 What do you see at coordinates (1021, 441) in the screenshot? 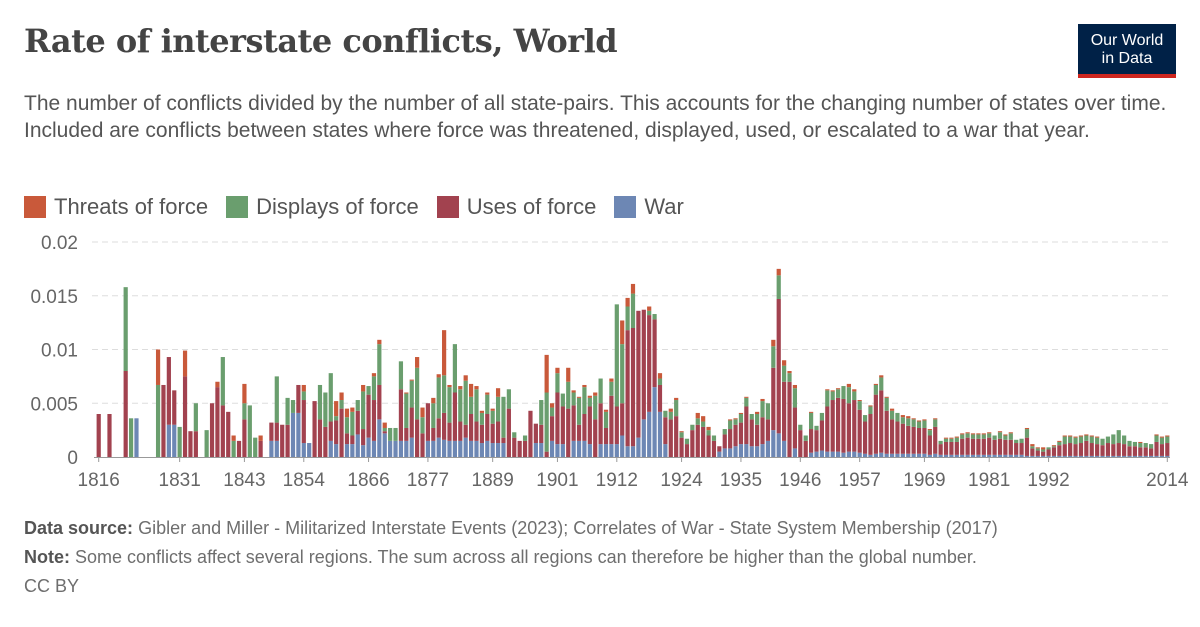
I see `bar-displays-1987` at bounding box center [1021, 441].